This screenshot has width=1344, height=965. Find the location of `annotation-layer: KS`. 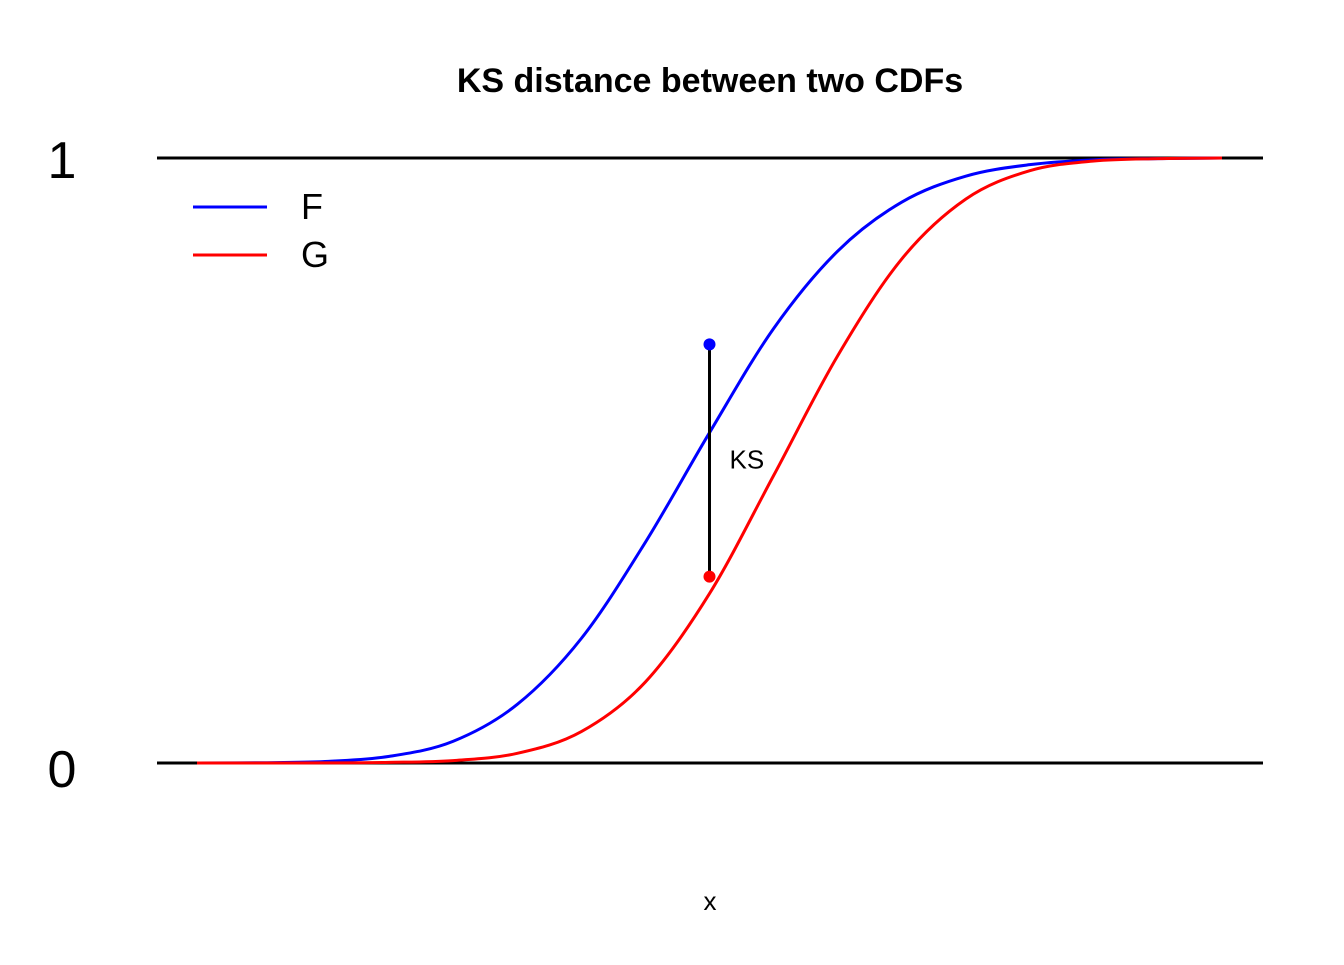

annotation-layer: KS is located at coordinates (734, 460).